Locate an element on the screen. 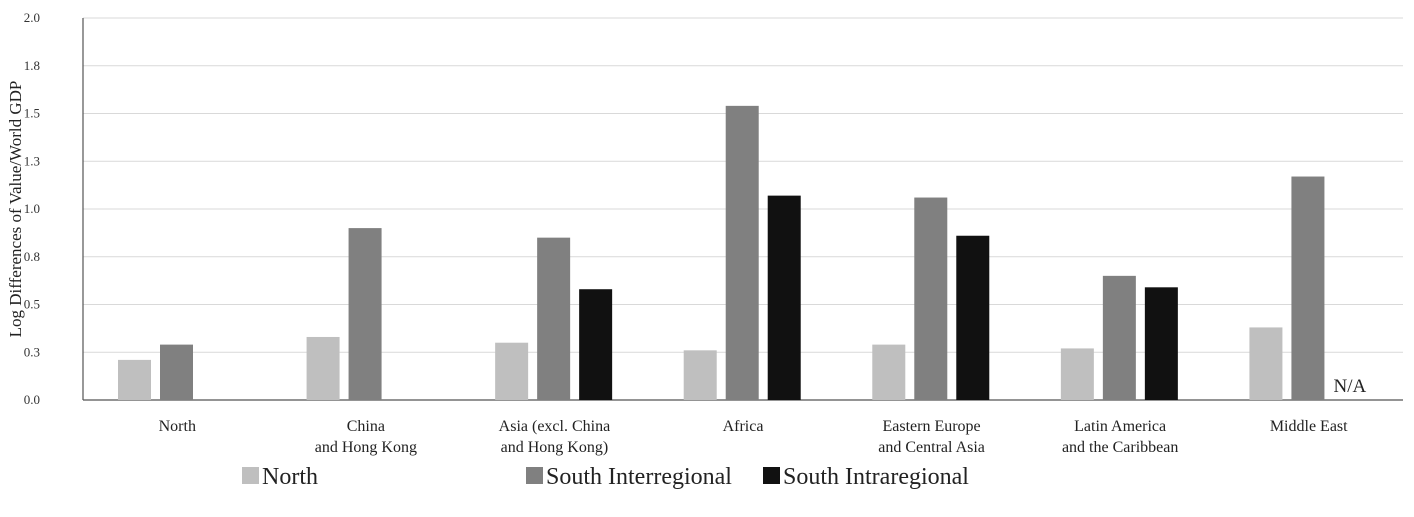 Image resolution: width=1414 pixels, height=517 pixels. legend-label: South Intraregional is located at coordinates (876, 477).